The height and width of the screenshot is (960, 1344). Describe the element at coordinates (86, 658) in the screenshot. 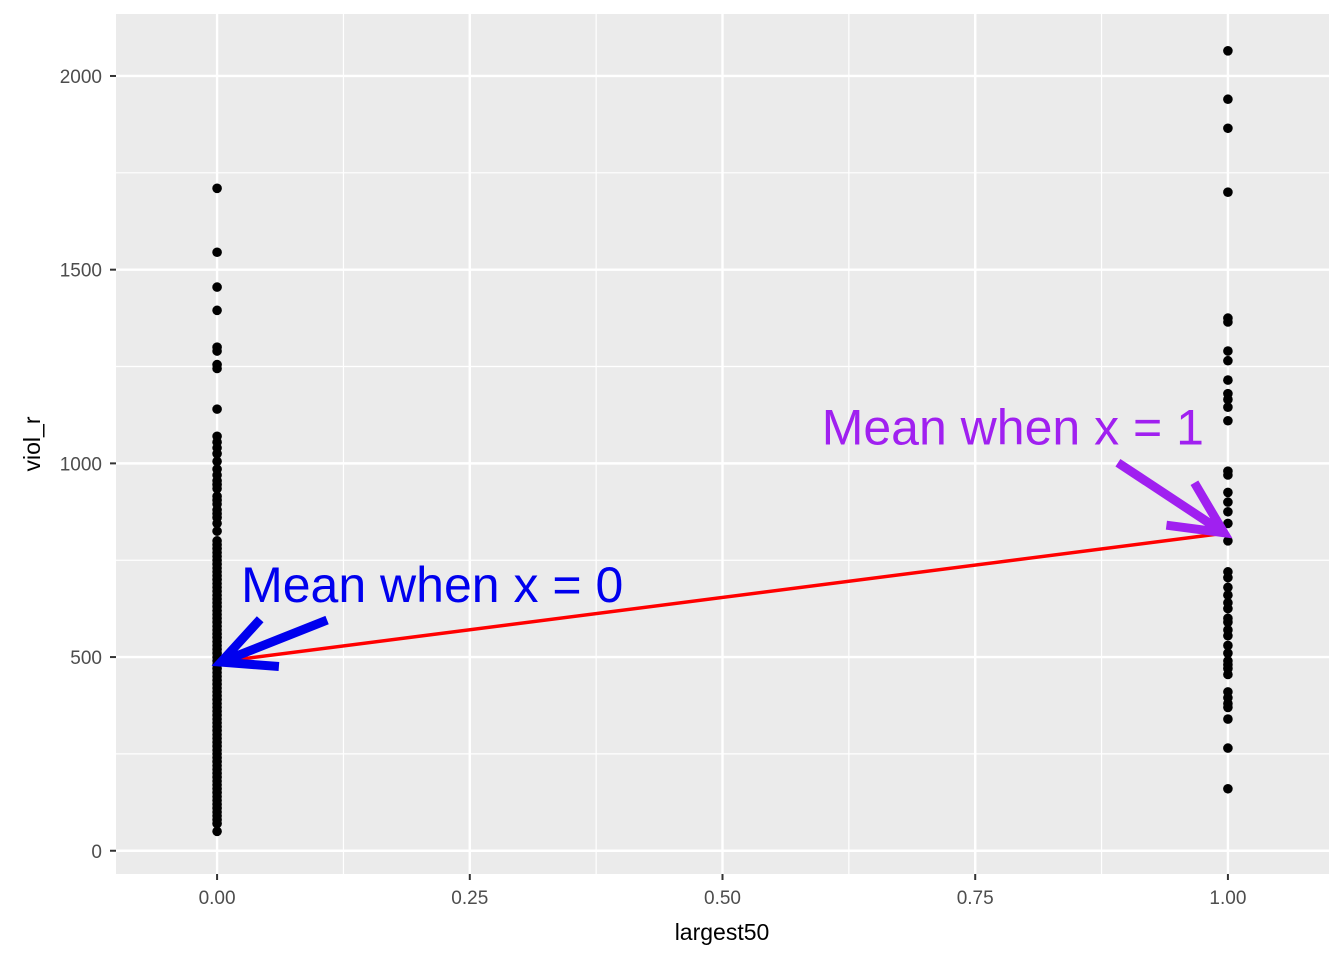

I see `y-tick-label: 500` at that location.